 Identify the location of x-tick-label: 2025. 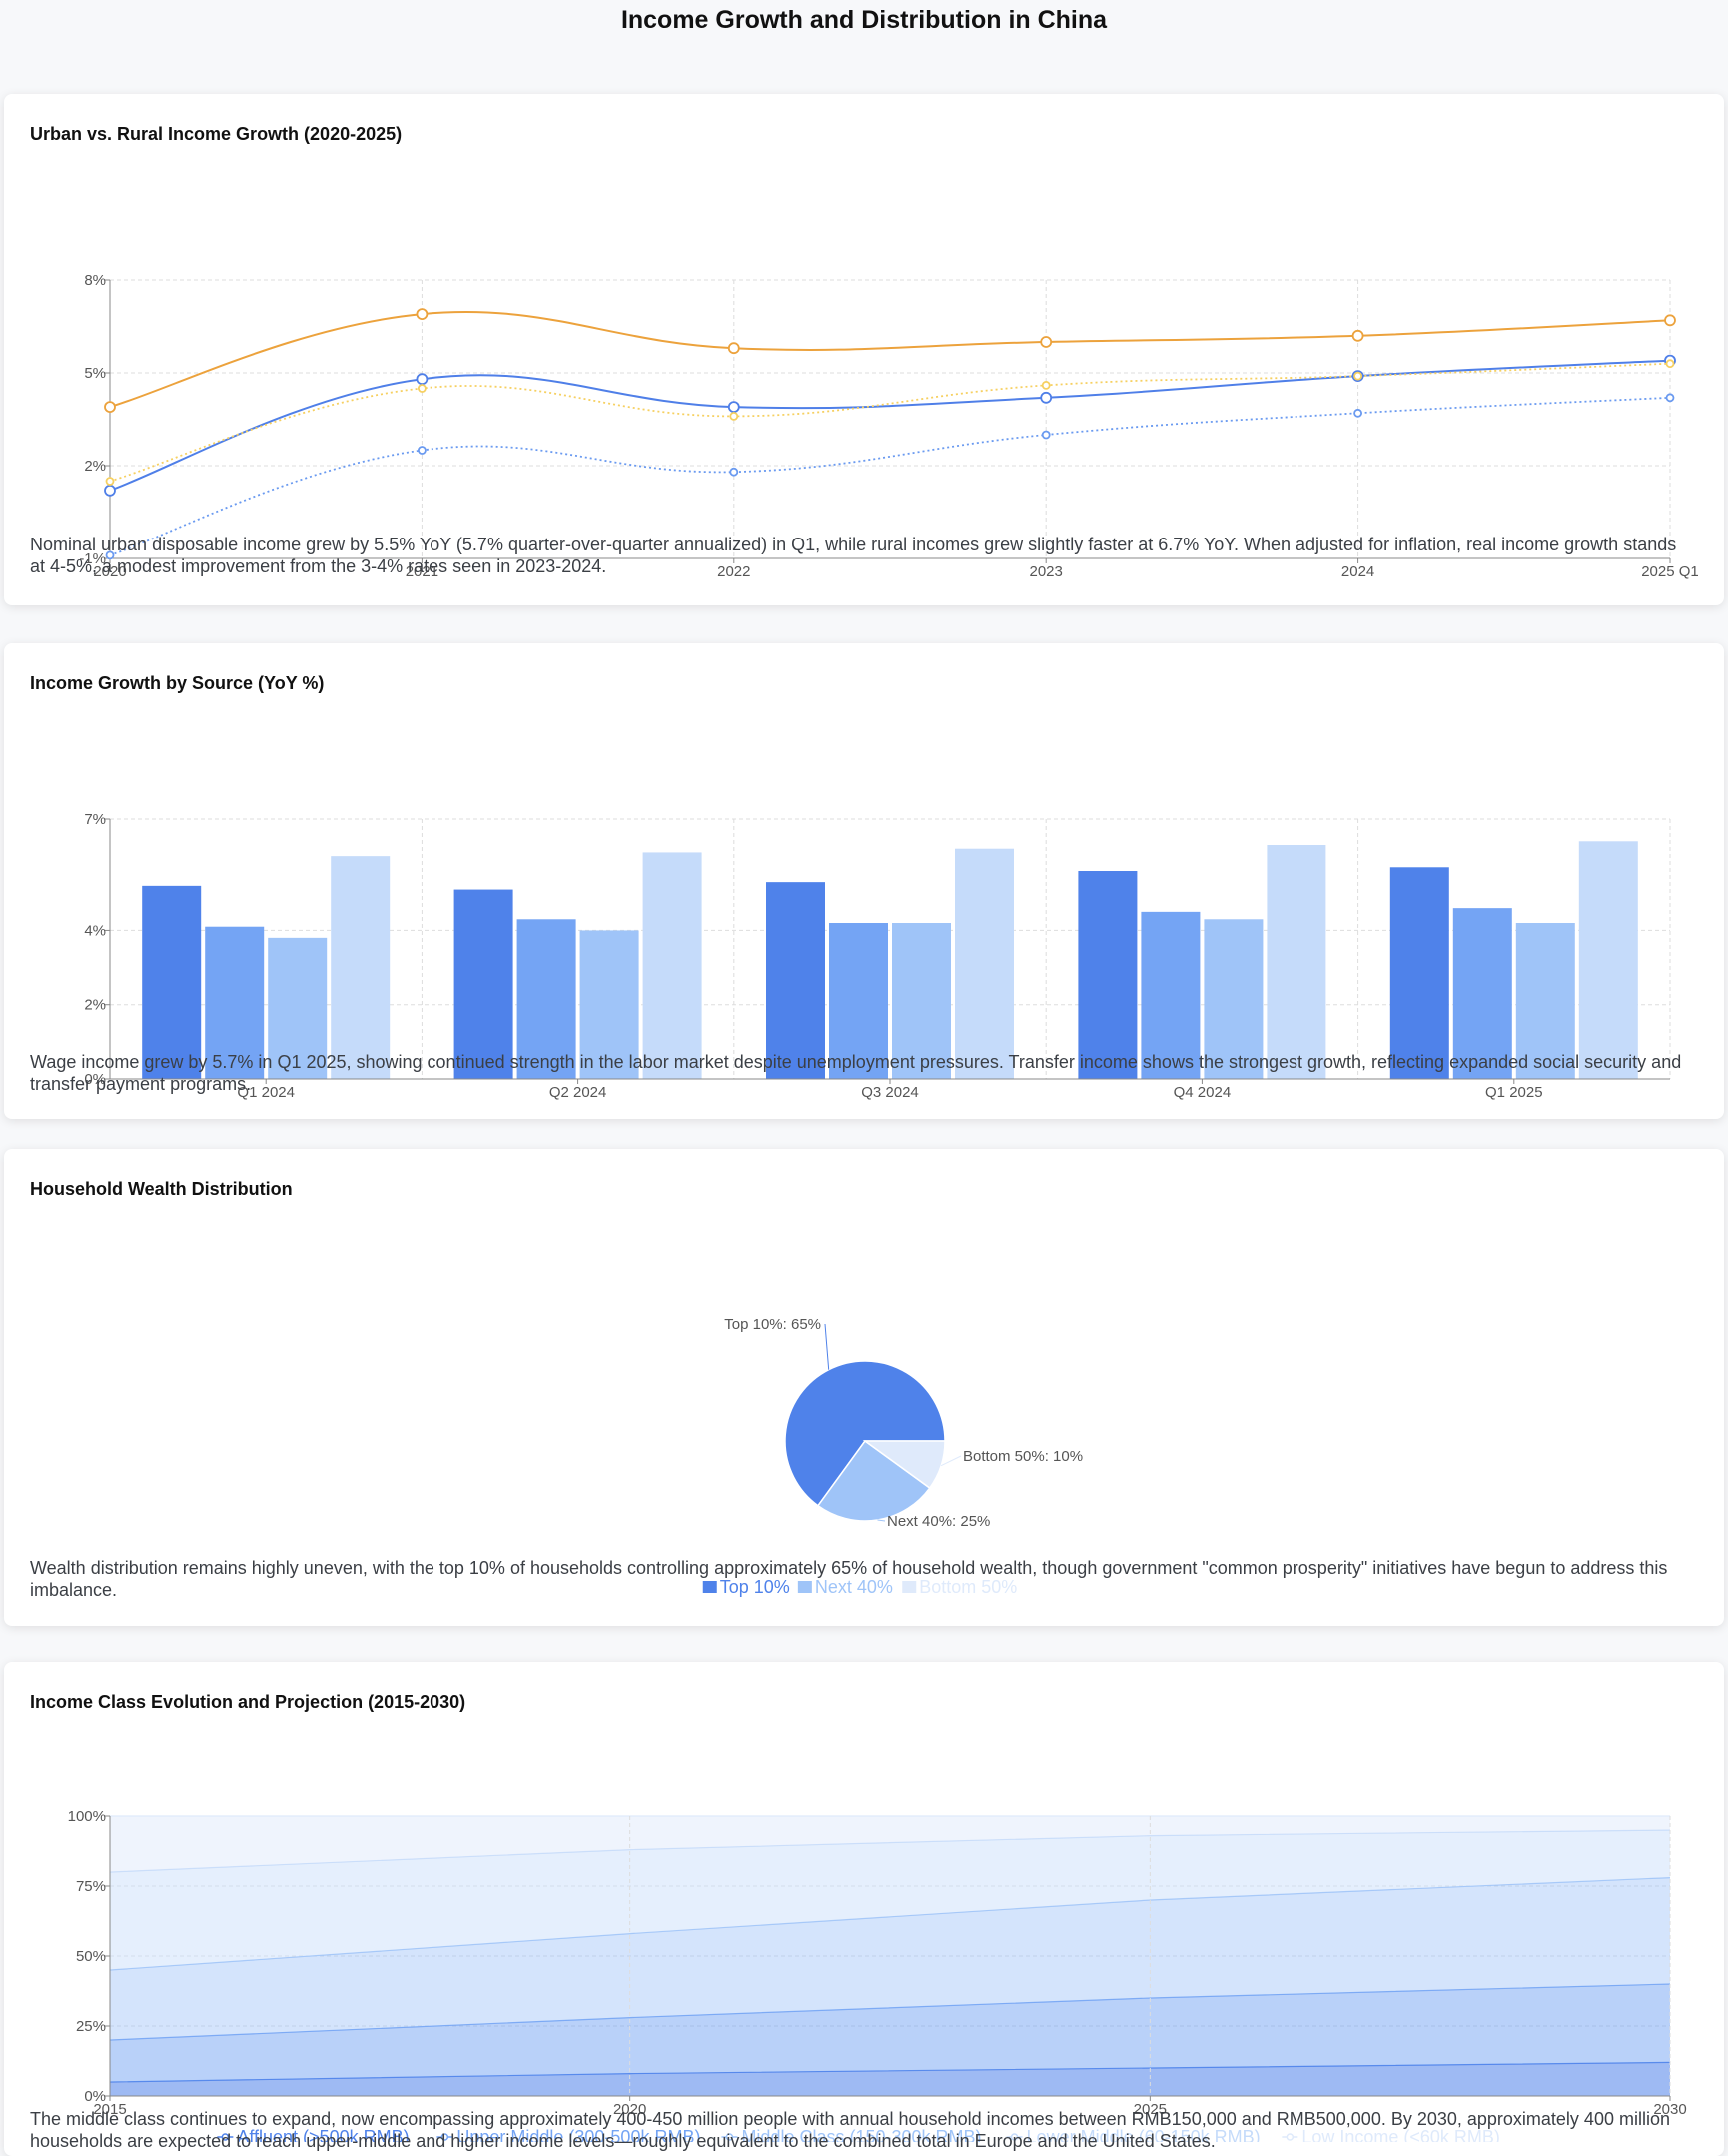
(1150, 2109).